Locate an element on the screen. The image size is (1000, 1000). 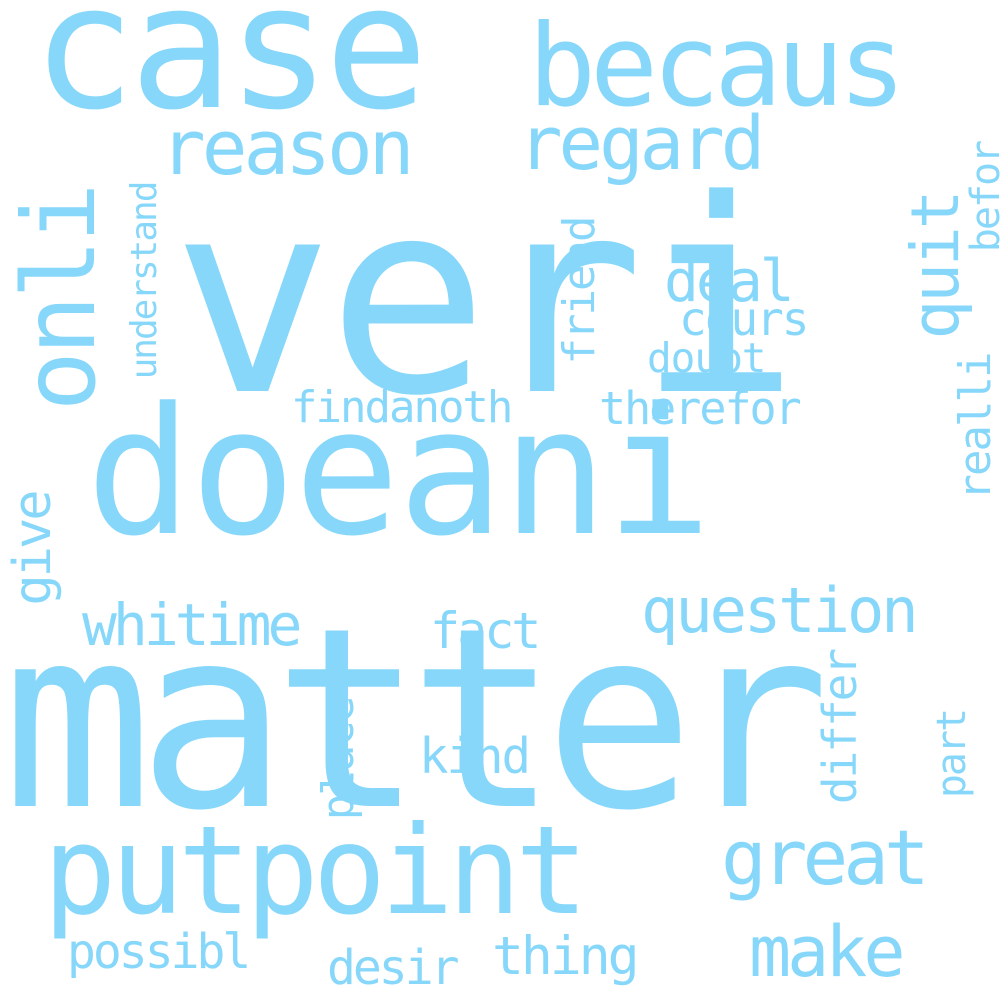
word-becaus: becaus is located at coordinates (717, 66).